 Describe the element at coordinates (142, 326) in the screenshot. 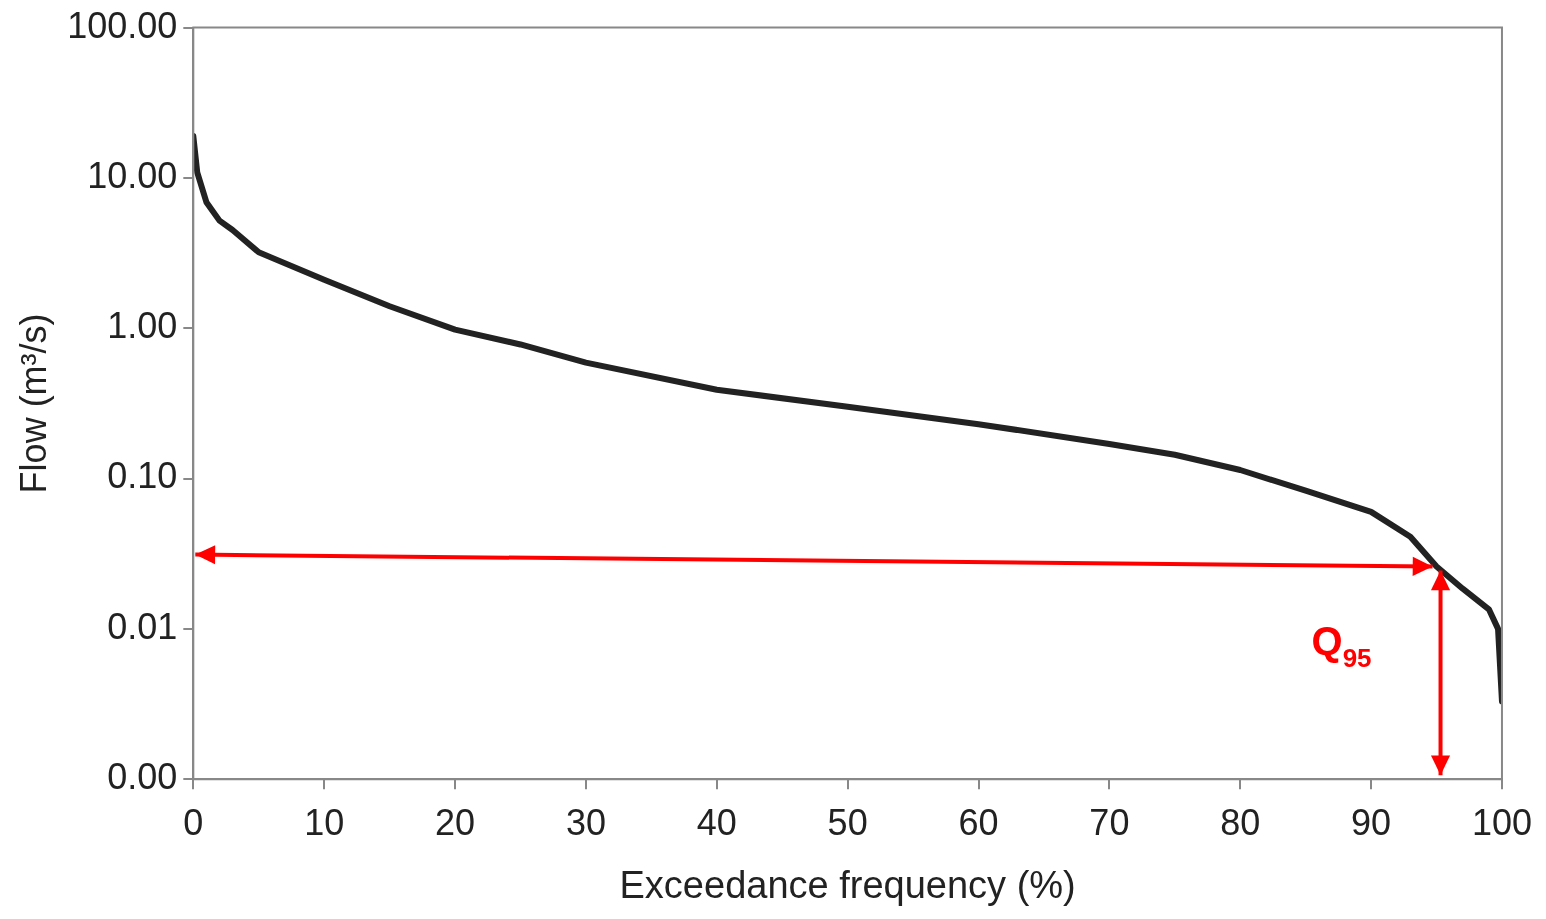

I see `y-tick-label: 1.00` at that location.